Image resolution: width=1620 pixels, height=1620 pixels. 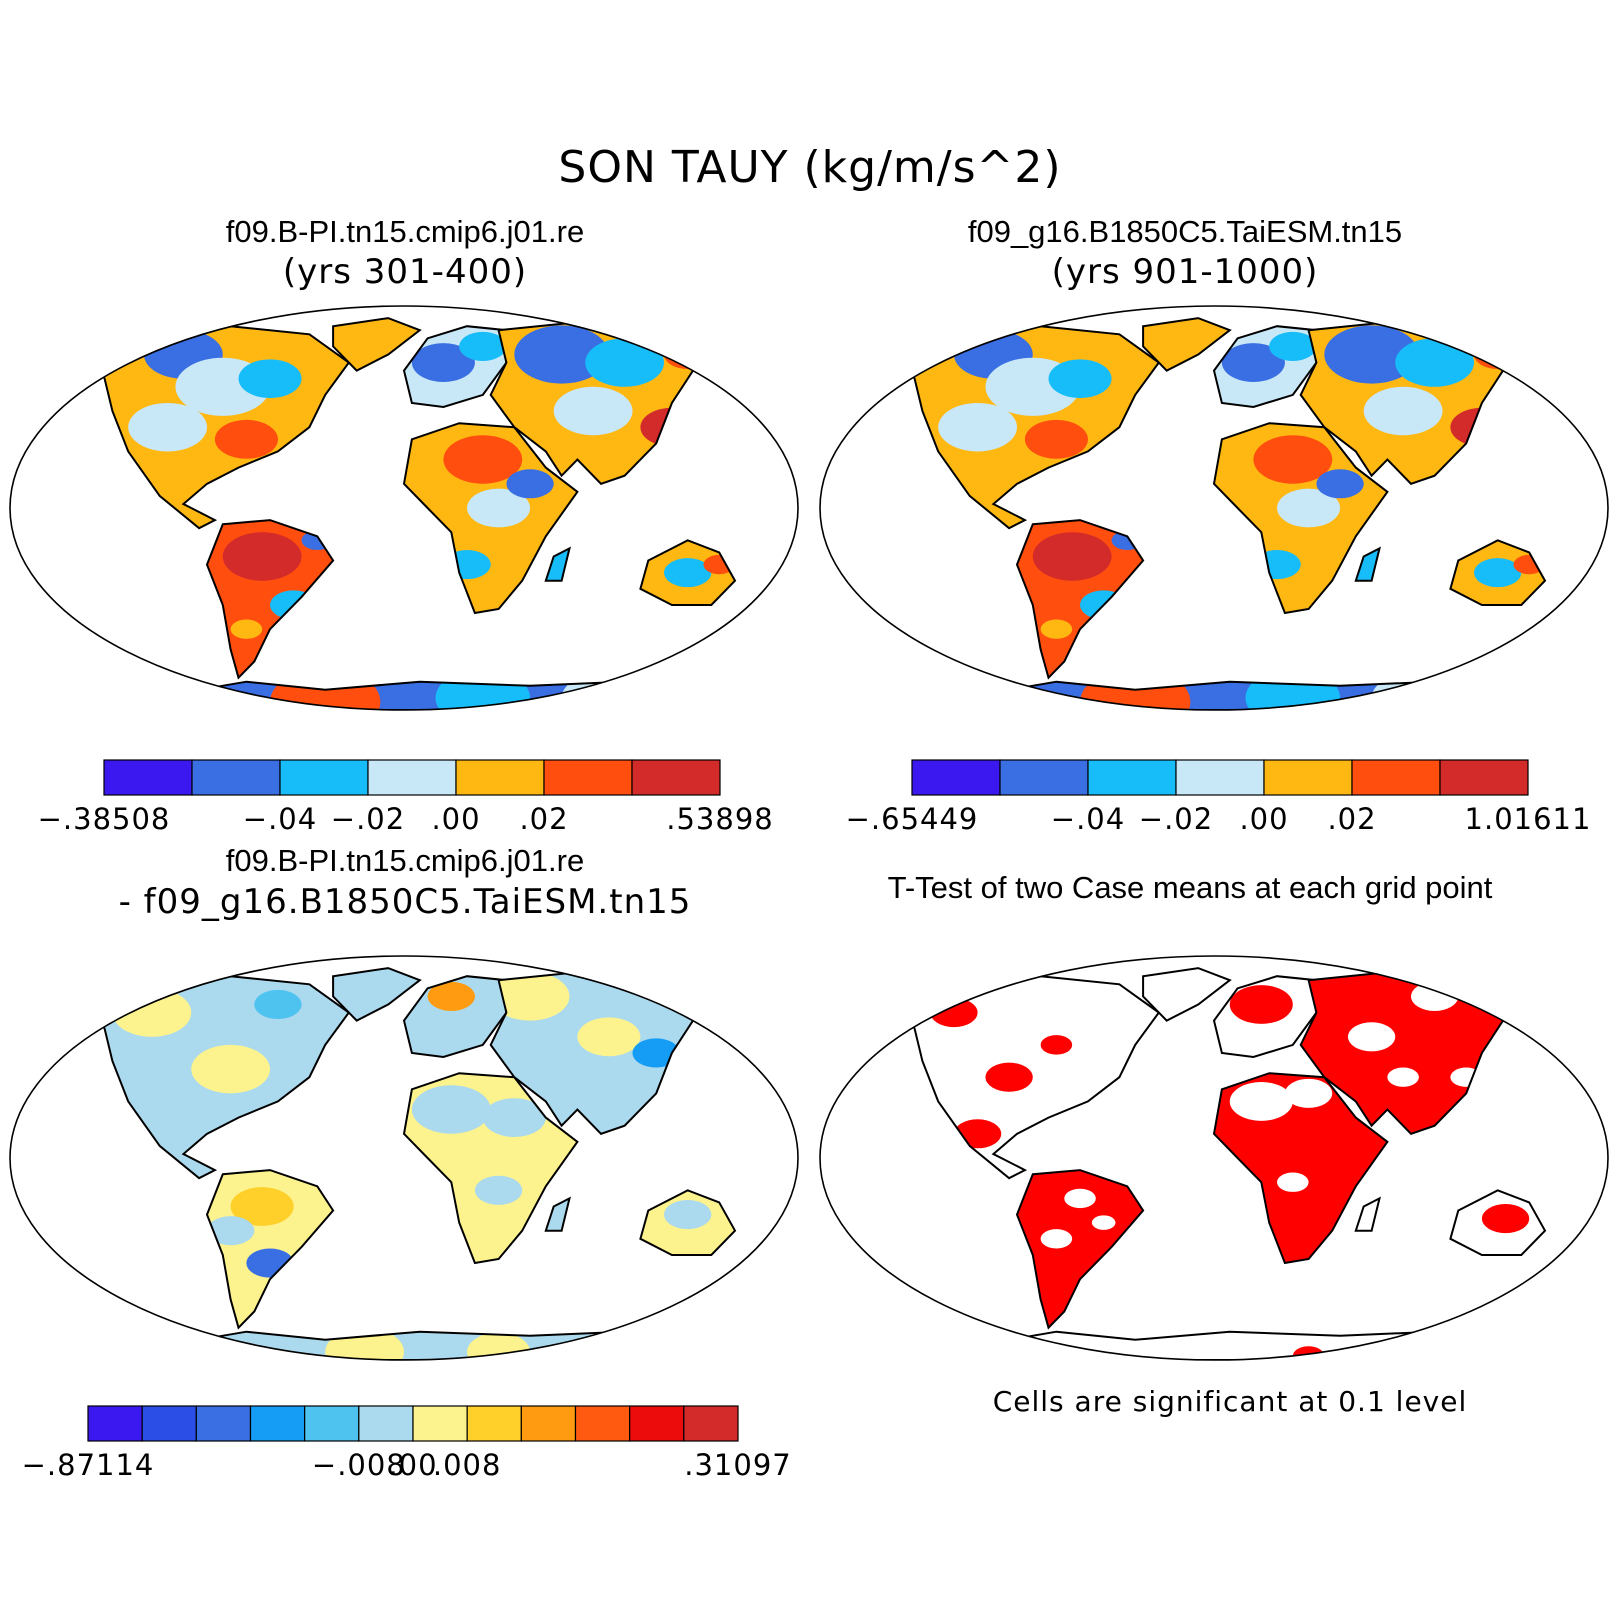 I want to click on colorbar-case2: −.65449 −.04 −.02 .00 .02 1.01611, so click(x=1219, y=797).